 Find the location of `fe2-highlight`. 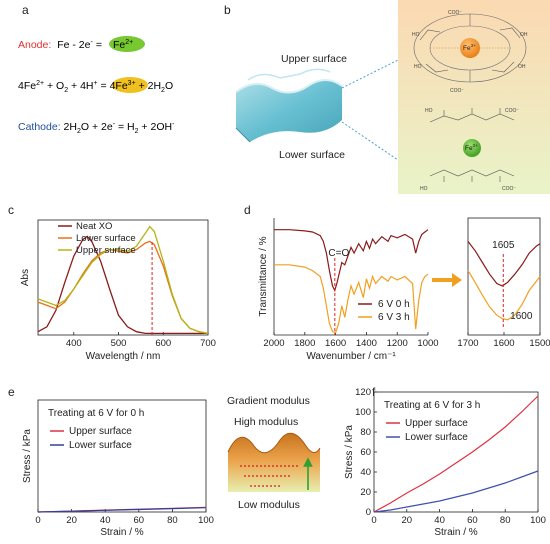

fe2-highlight is located at coordinates (127, 44).